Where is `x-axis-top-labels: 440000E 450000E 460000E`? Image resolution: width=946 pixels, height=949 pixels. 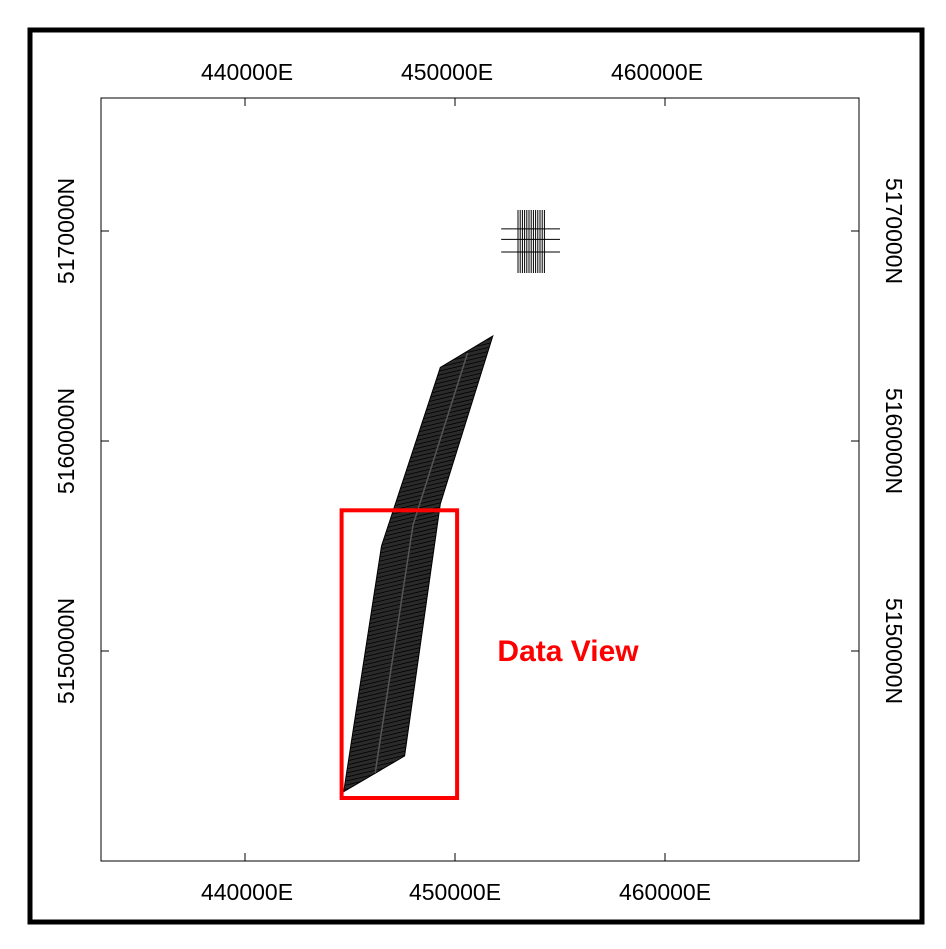 x-axis-top-labels: 440000E 450000E 460000E is located at coordinates (452, 72).